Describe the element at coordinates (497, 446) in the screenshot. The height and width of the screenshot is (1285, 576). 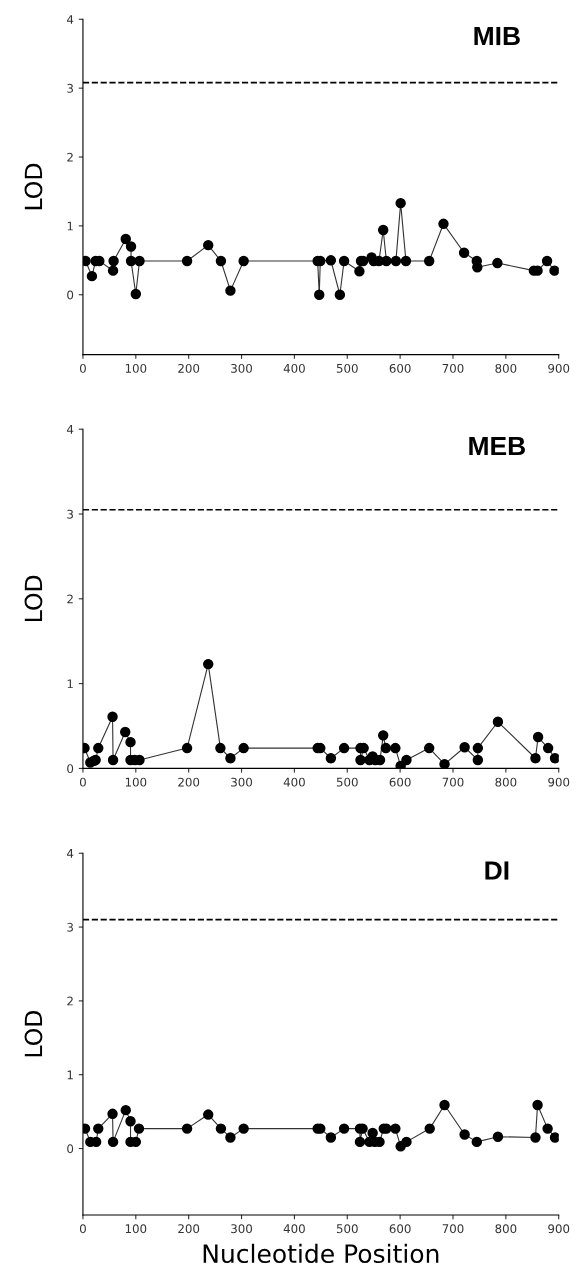
I see `chart-title: MEB` at that location.